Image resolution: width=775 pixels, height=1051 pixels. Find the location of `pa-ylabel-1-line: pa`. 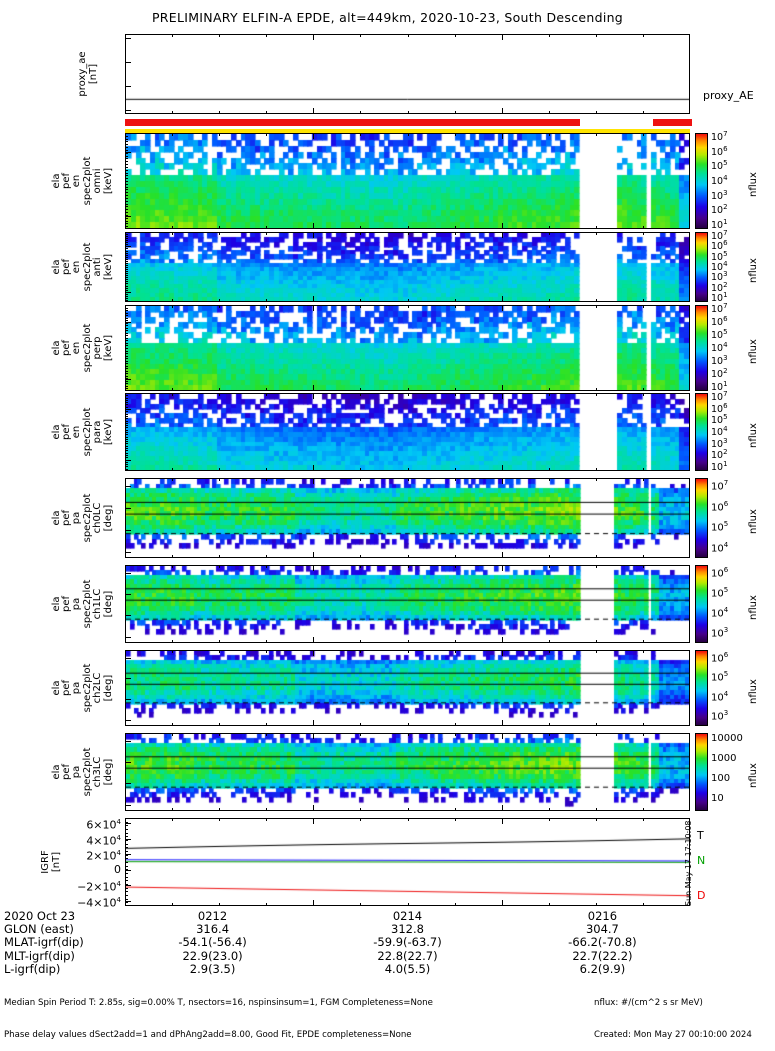

pa-ylabel-1-line: pa is located at coordinates (77, 604).